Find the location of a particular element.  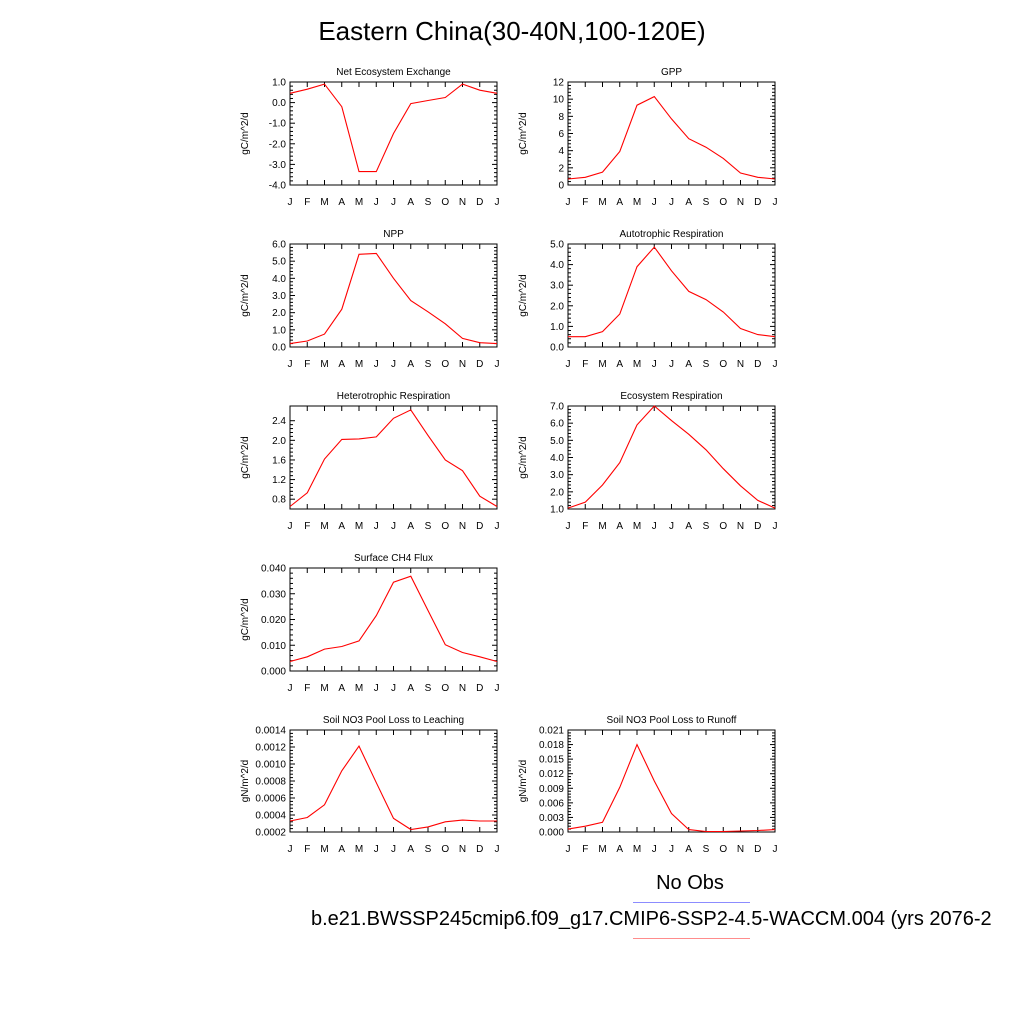

y-tick-label: 10 is located at coordinates (559, 100).